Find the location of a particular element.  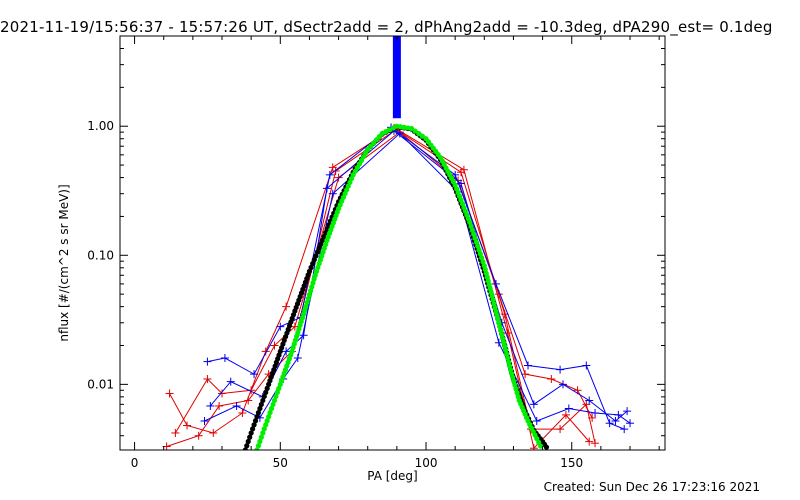

y-tick-label: 1.00 is located at coordinates (100, 126).